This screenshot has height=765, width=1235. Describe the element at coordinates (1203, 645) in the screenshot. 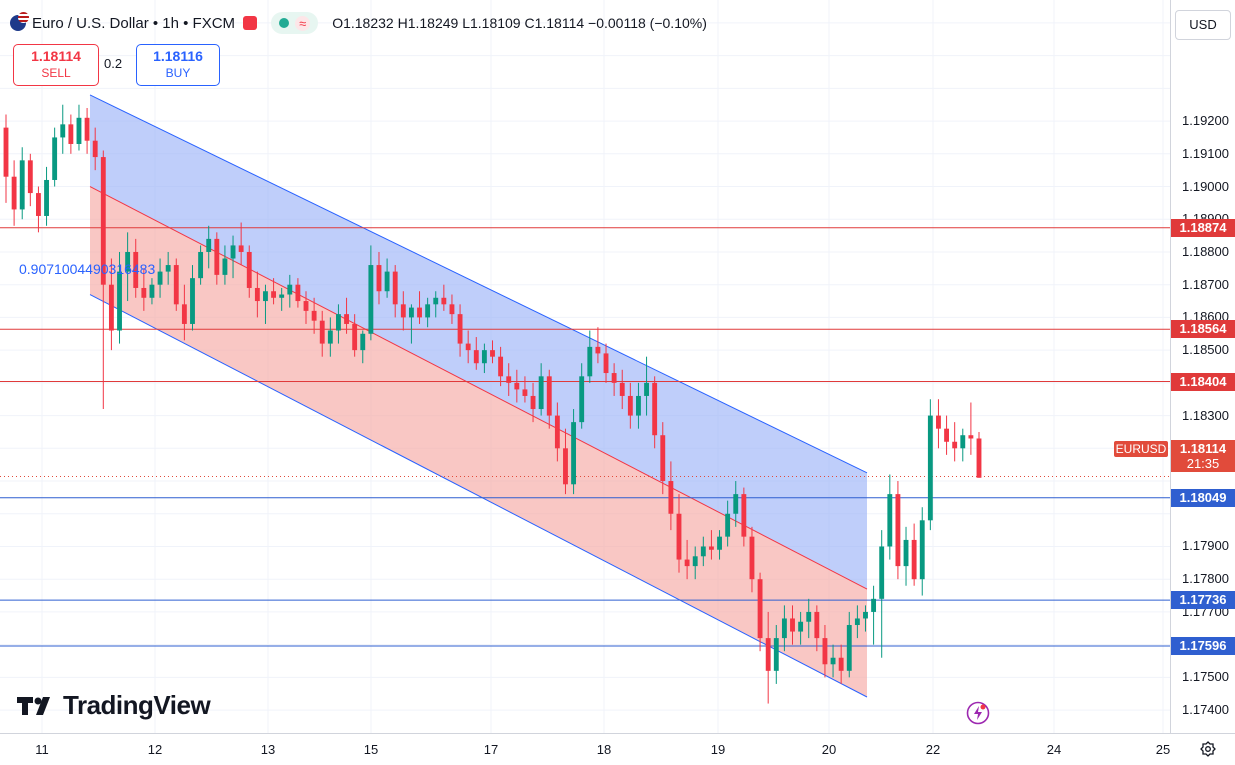

I see `level-label: 1.17596` at that location.